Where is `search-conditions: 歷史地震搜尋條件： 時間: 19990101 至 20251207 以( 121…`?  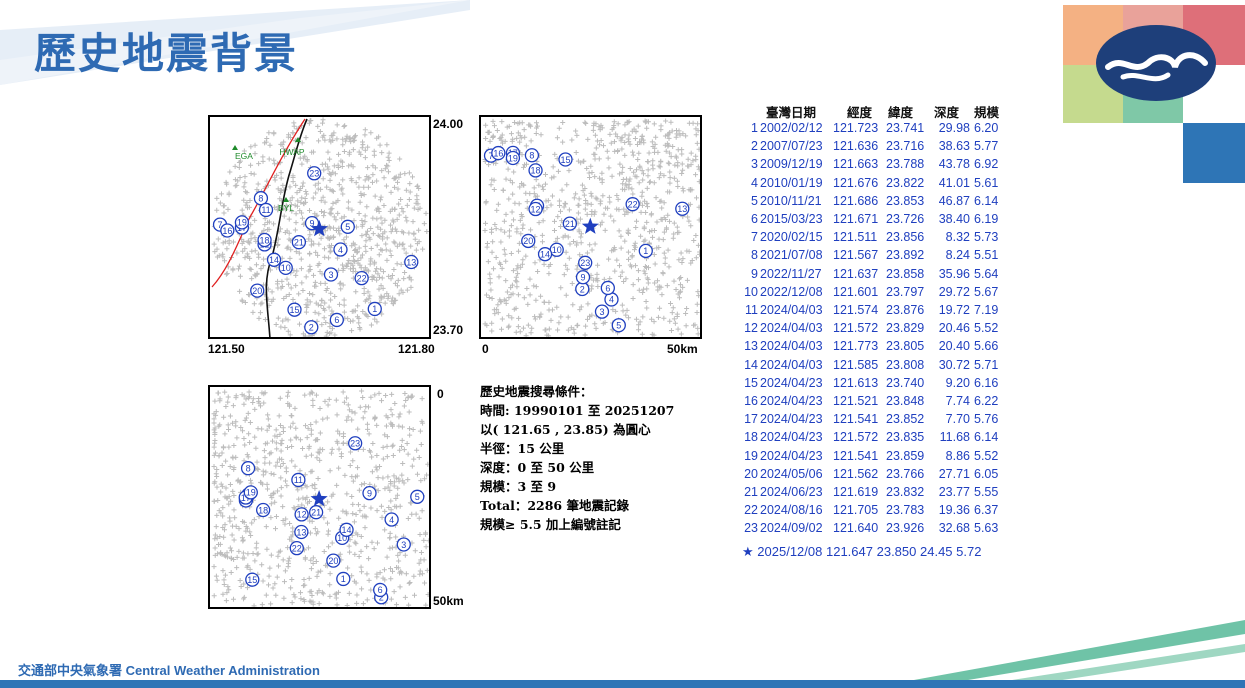 search-conditions: 歷史地震搜尋條件： 時間: 19990101 至 20251207 以( 121… is located at coordinates (577, 458).